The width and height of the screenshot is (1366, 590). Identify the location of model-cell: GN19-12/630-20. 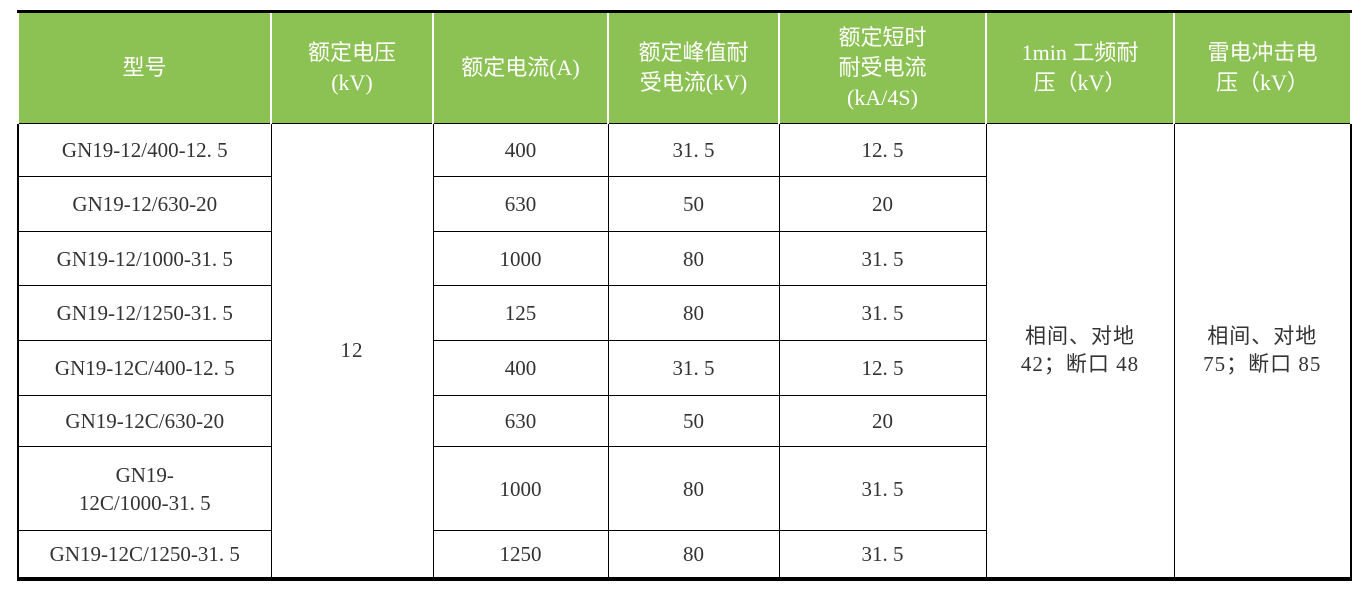
(144, 204).